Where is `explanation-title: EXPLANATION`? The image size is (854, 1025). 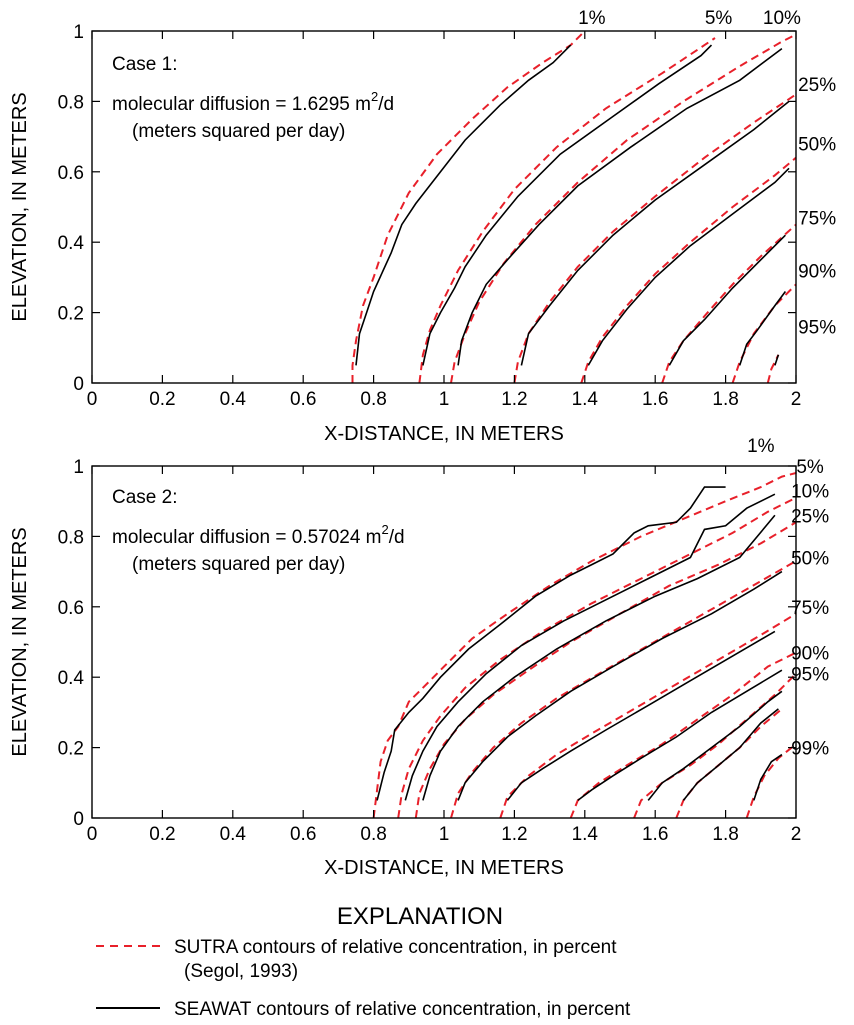
explanation-title: EXPLANATION is located at coordinates (420, 916).